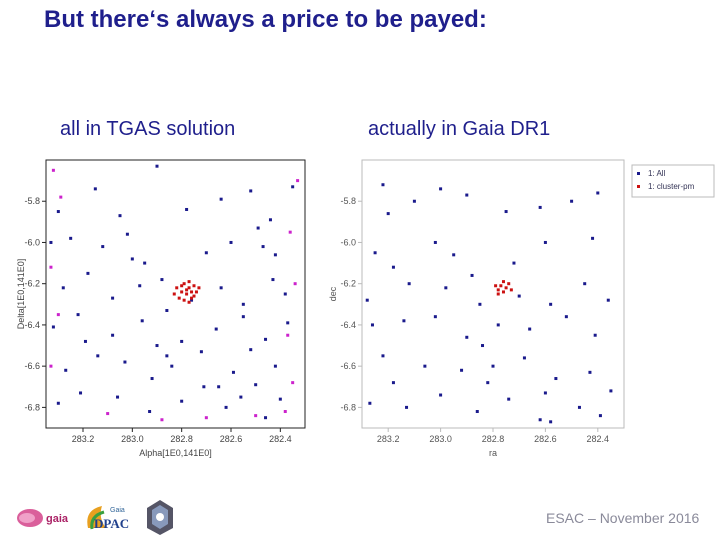 The height and width of the screenshot is (540, 720). Describe the element at coordinates (32, 325) in the screenshot. I see `y-tick-label: -6.4` at that location.